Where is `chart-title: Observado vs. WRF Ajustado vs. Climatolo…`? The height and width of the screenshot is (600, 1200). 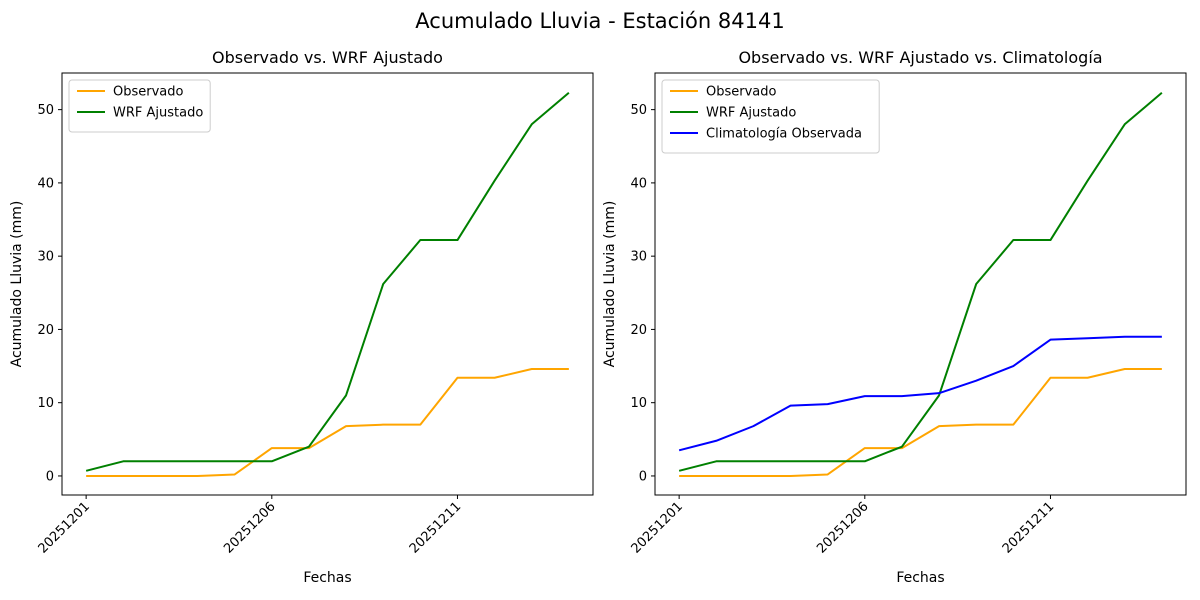
chart-title: Observado vs. WRF Ajustado vs. Climatolo… is located at coordinates (920, 57).